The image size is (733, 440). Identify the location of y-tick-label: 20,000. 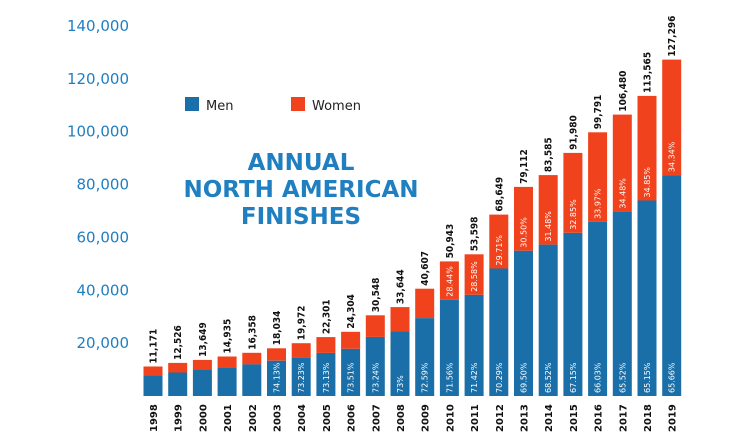
(103, 343).